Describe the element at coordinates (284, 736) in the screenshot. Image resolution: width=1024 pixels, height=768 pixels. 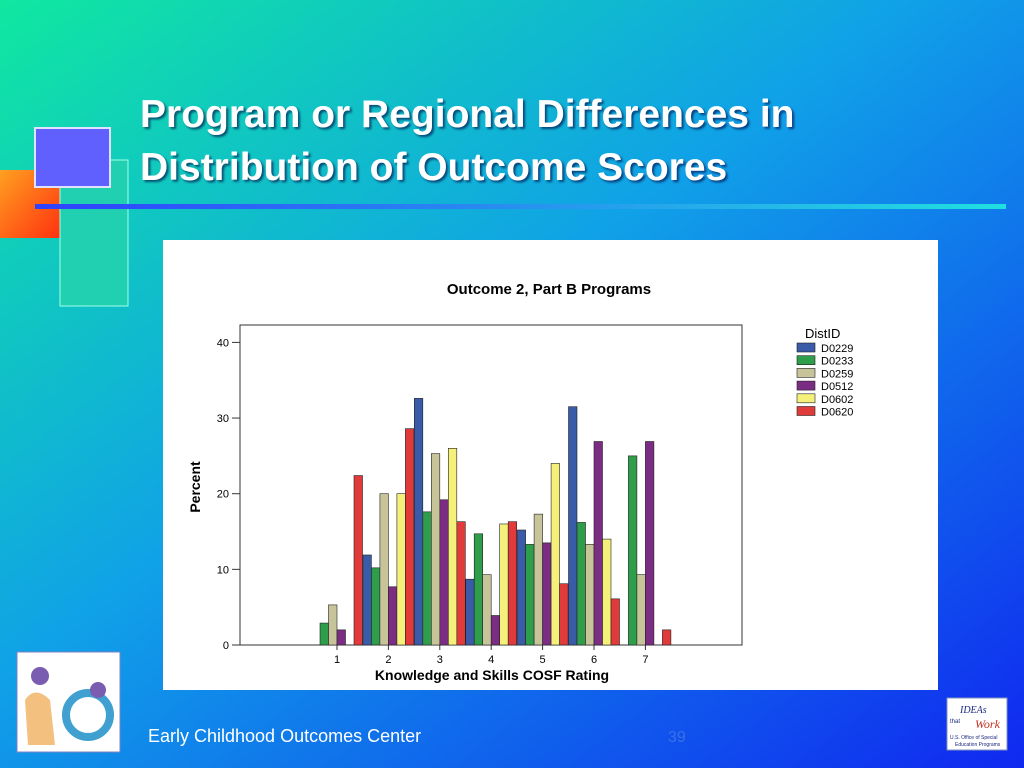
I see `footer-text: Early Childhood Outcomes Center` at that location.